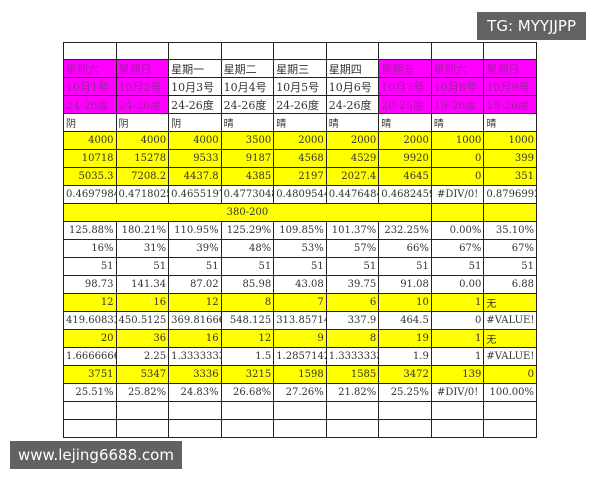 The width and height of the screenshot is (600, 480). What do you see at coordinates (510, 86) in the screenshot?
I see `table-cell: 10月9号` at bounding box center [510, 86].